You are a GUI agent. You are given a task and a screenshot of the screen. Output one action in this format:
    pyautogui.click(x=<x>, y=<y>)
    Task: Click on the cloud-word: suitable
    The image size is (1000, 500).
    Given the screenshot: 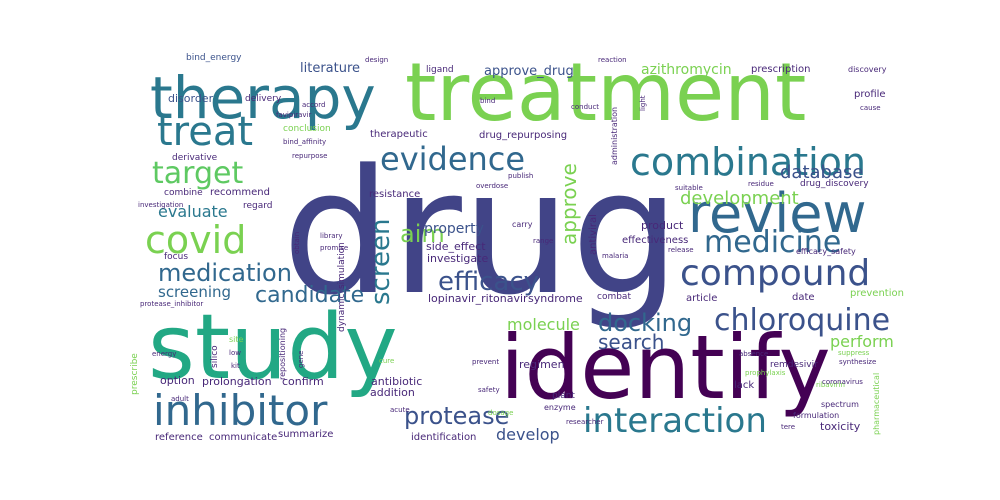 What is the action you would take?
    pyautogui.click(x=689, y=188)
    